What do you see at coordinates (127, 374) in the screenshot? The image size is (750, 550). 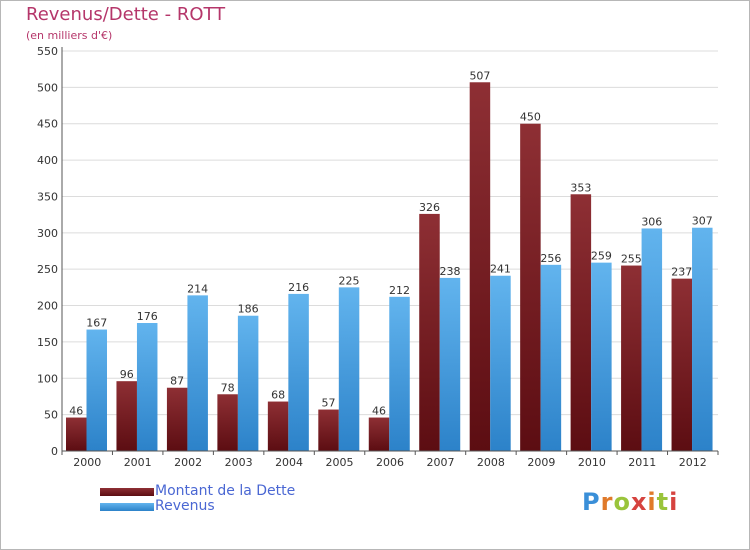 I see `data-label: 96` at bounding box center [127, 374].